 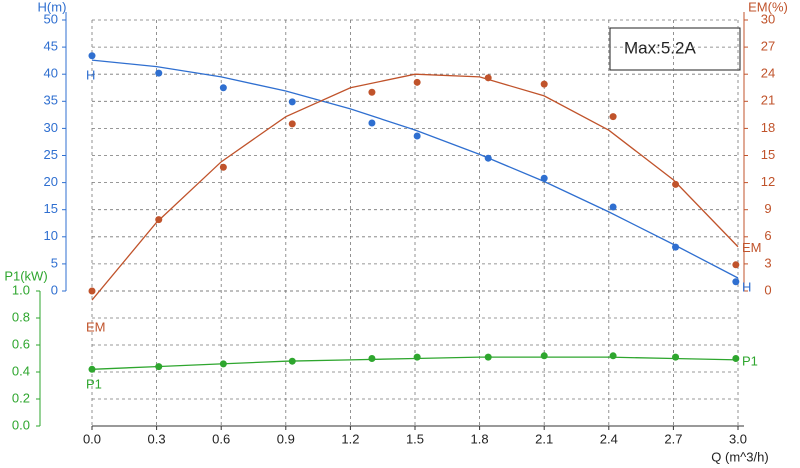 I want to click on x-tick-label: 1.2, so click(x=350, y=438).